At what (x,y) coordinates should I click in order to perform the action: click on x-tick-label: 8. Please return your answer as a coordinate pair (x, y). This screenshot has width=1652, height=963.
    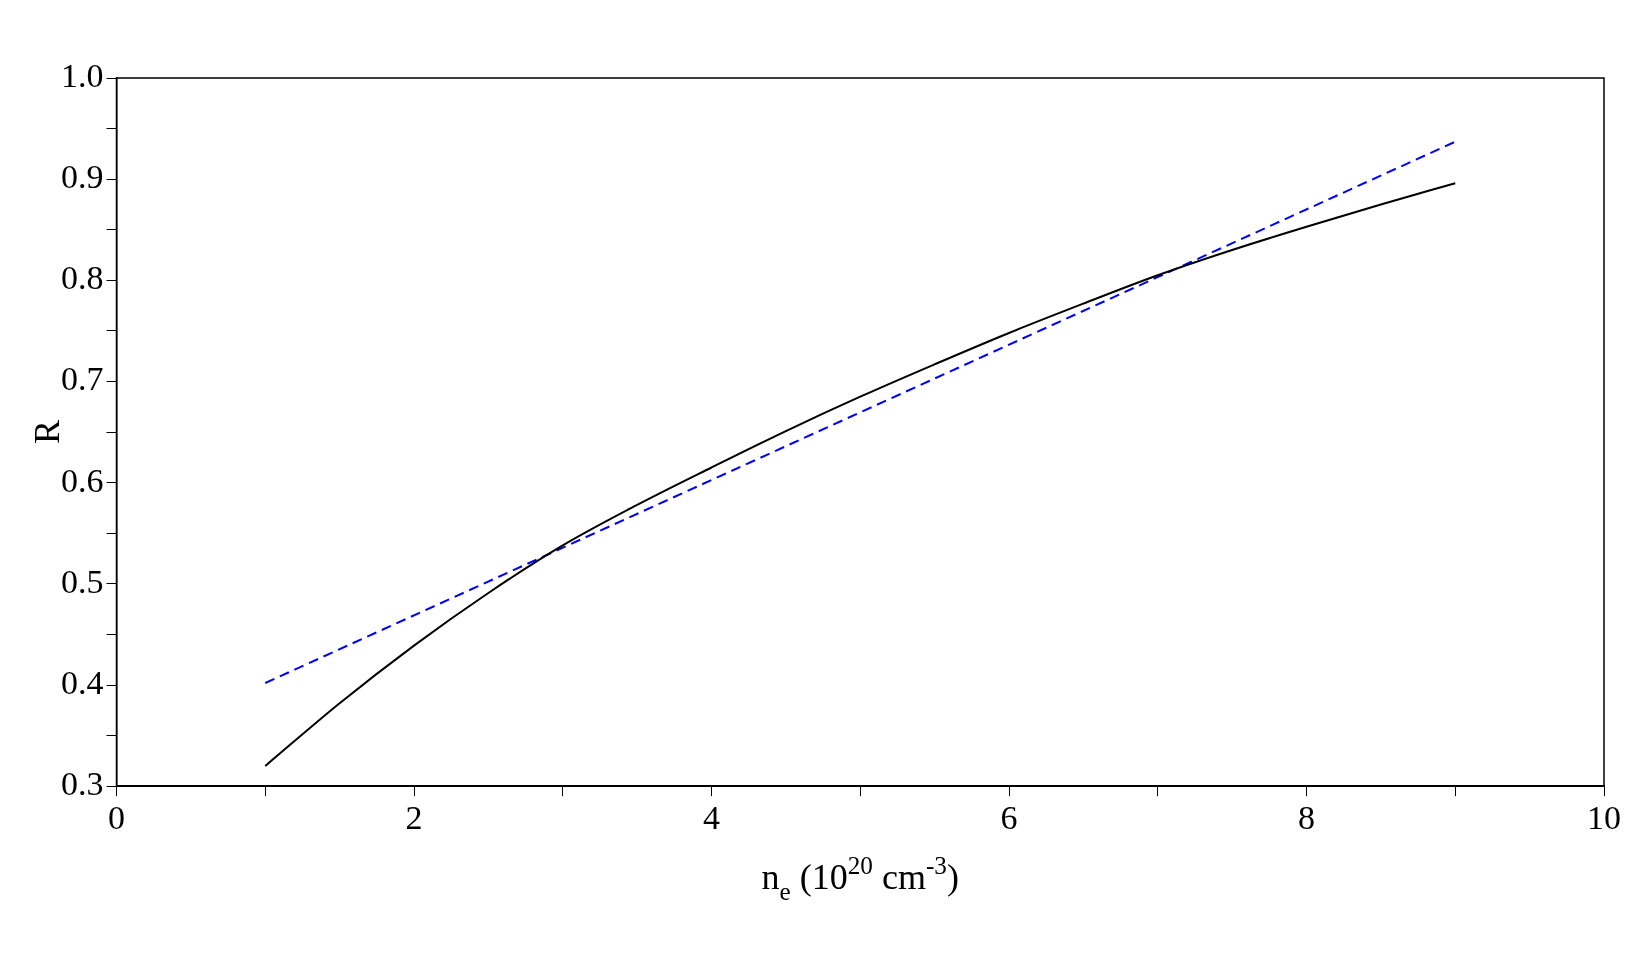
    Looking at the image, I should click on (1306, 817).